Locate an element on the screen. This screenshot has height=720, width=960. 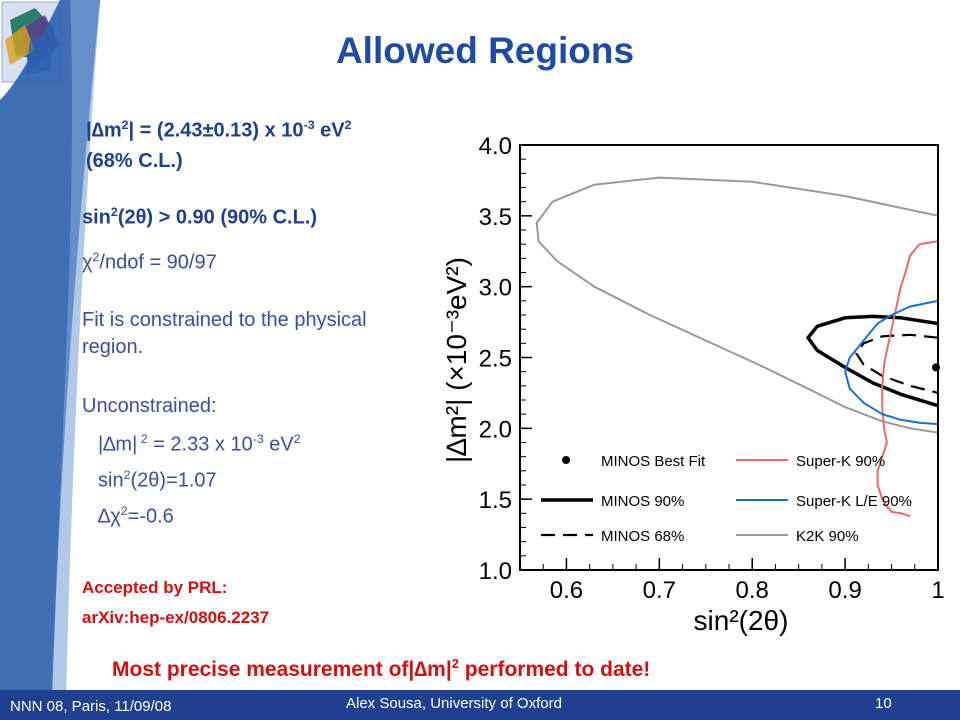
page-number: 10 is located at coordinates (883, 703).